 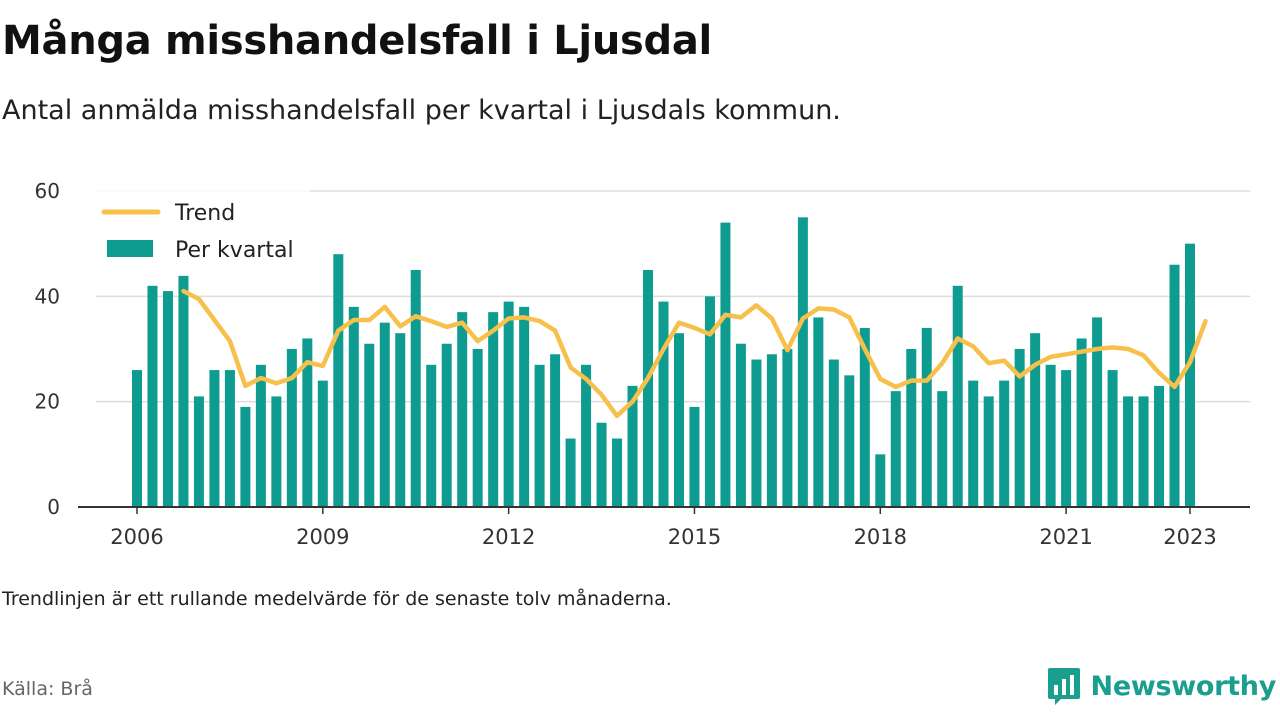 I want to click on source-label: Källa: Brå, so click(x=47, y=689).